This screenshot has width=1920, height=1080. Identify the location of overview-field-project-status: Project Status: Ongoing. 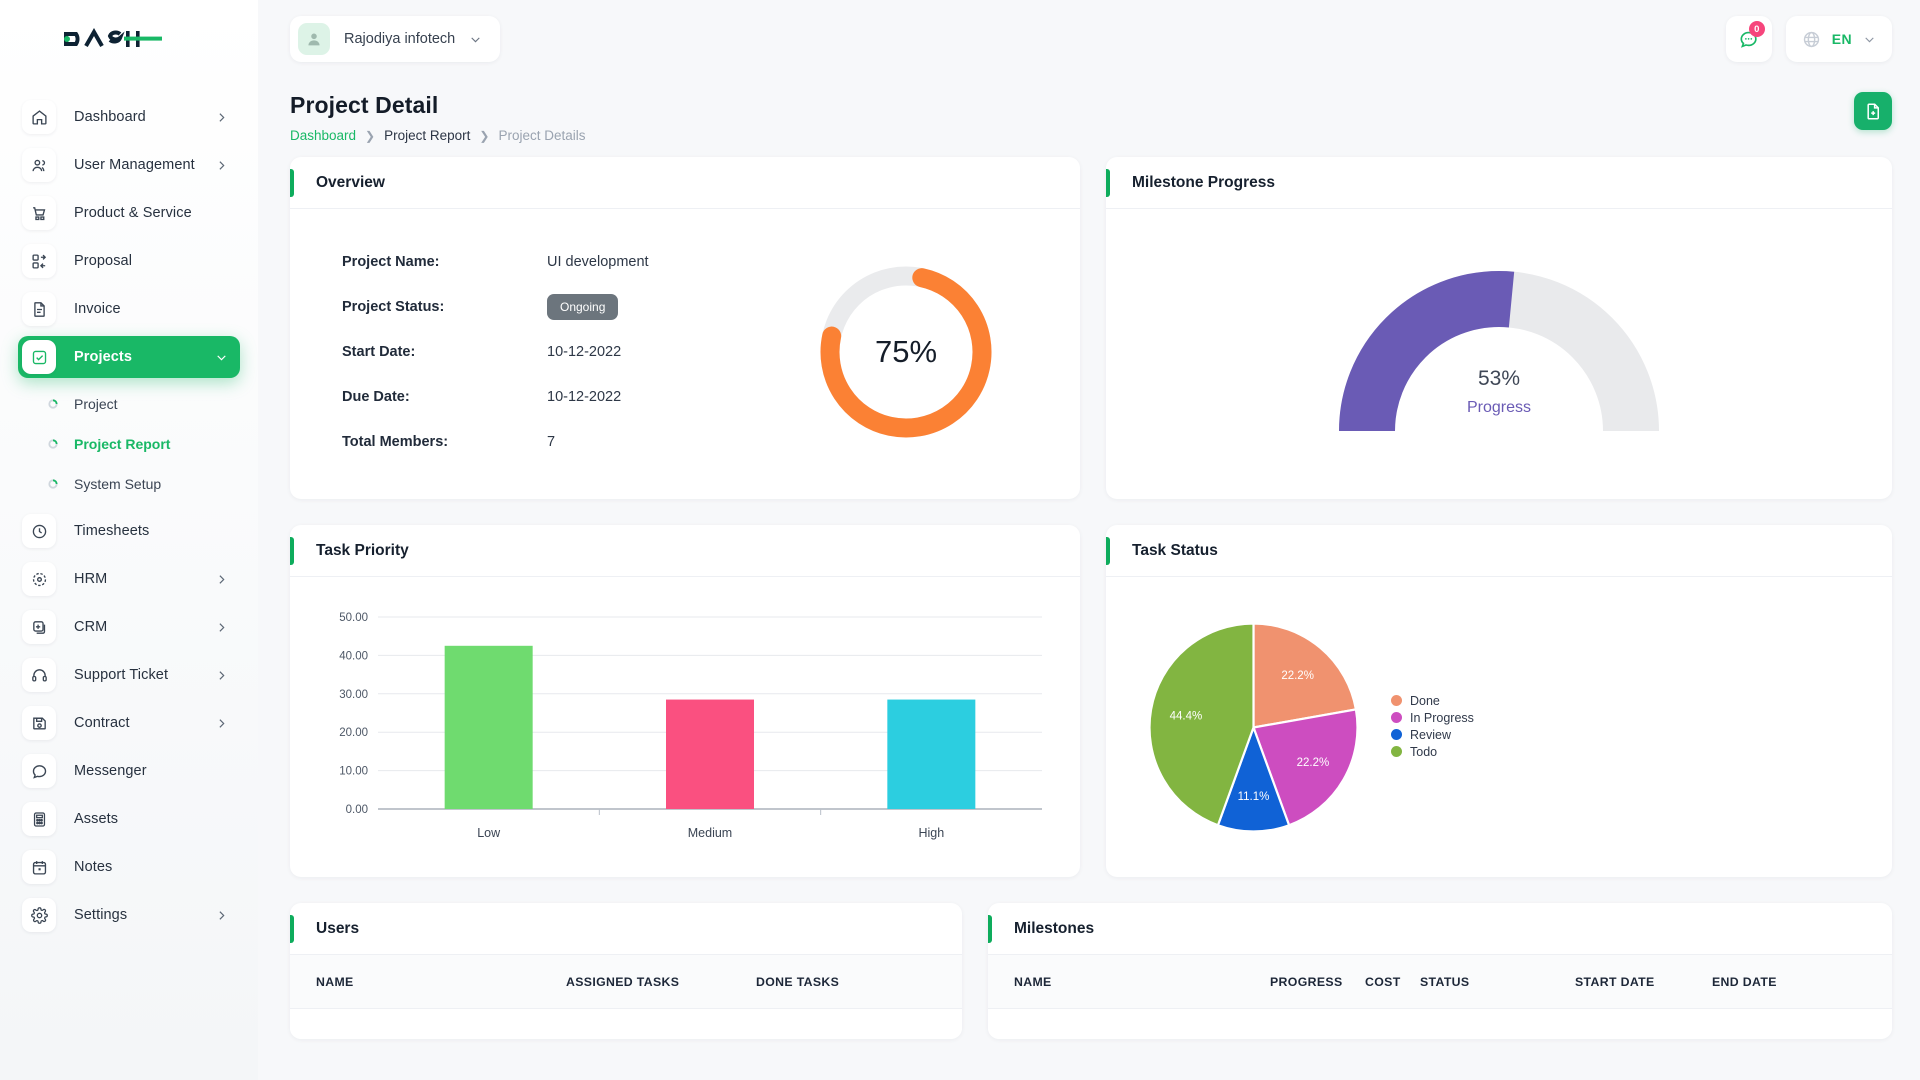
(552, 306).